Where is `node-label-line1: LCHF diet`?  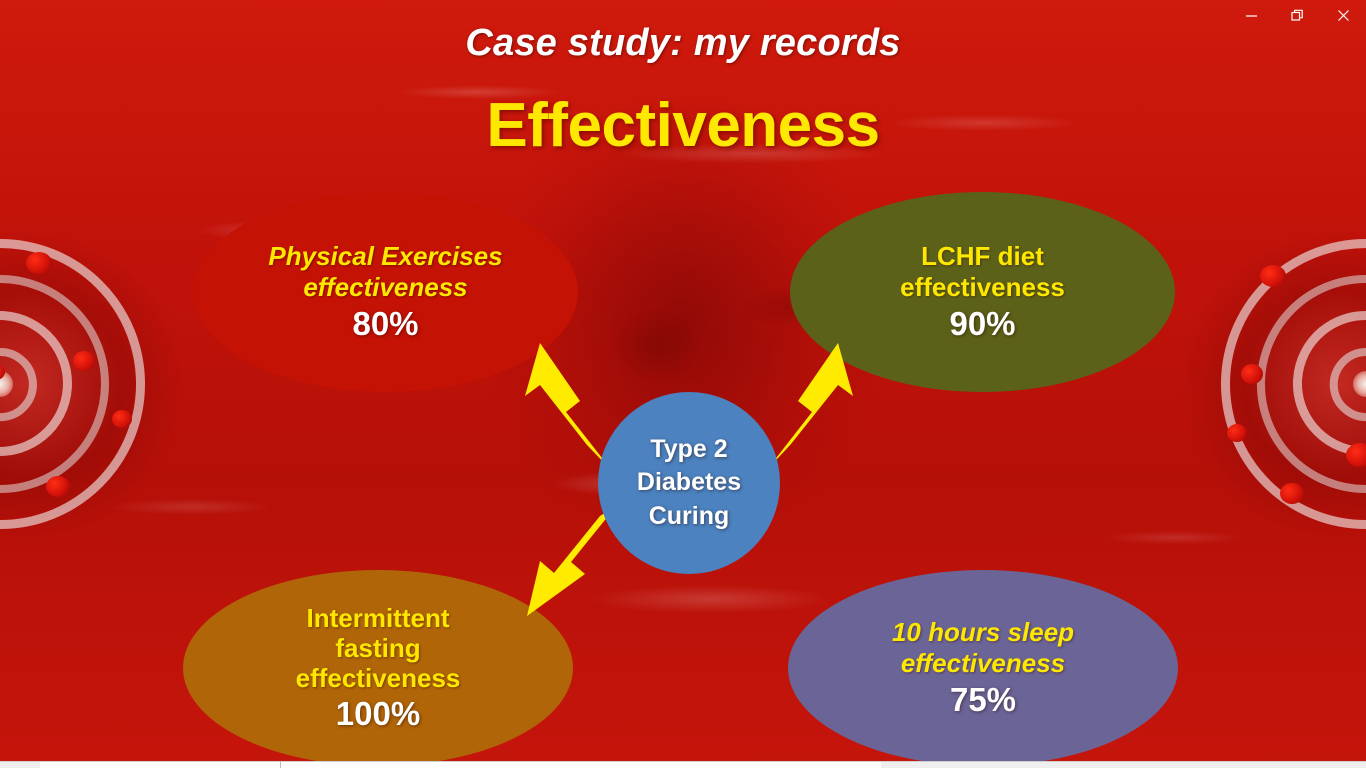
node-label-line1: LCHF diet is located at coordinates (982, 256).